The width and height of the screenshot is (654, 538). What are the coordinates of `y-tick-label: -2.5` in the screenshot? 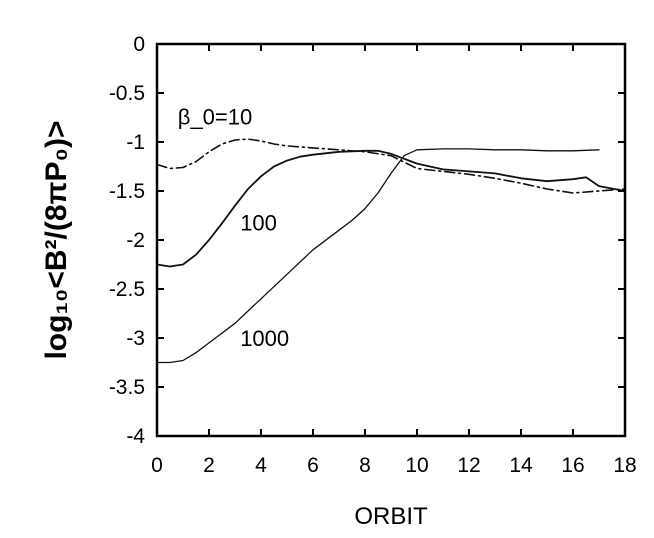 It's located at (127, 289).